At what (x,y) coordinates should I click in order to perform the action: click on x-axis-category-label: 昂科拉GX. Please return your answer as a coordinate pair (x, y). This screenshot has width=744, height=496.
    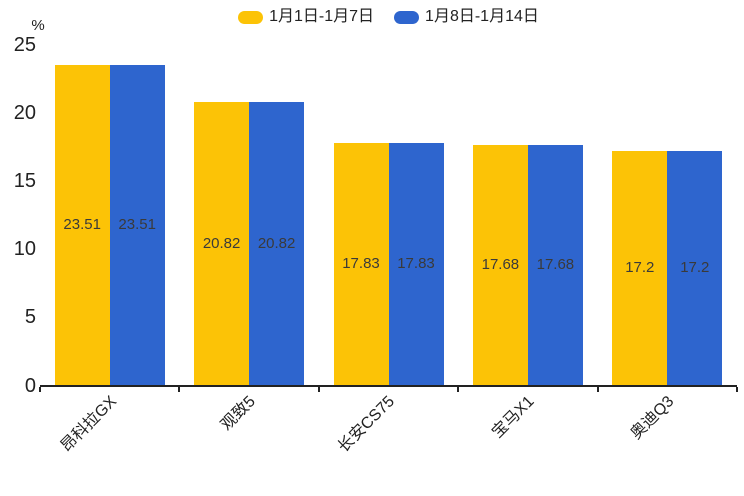
    Looking at the image, I should click on (88, 424).